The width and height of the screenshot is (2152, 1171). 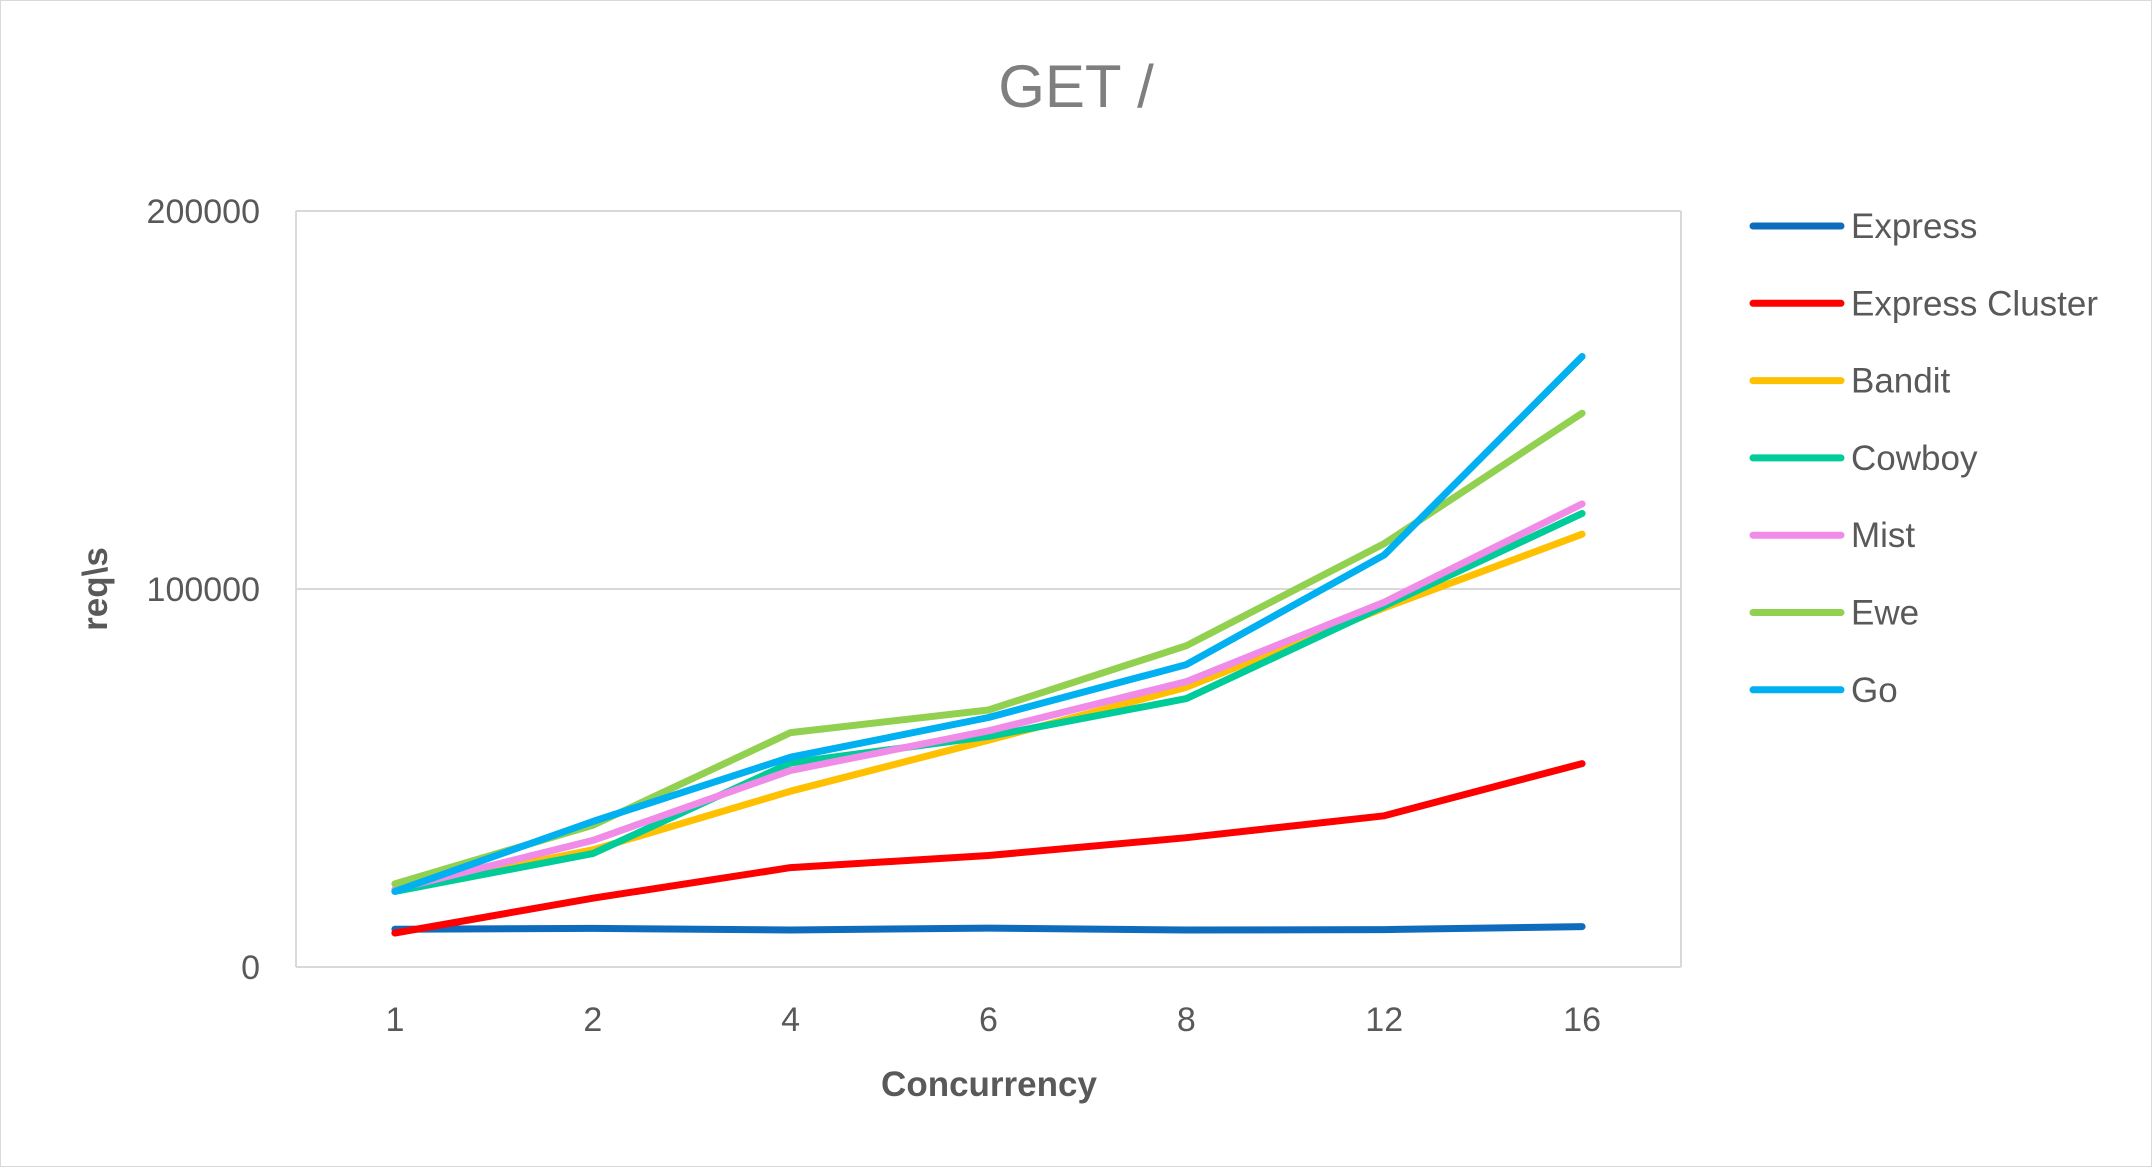 I want to click on y-axis-title: req\s, so click(x=95, y=589).